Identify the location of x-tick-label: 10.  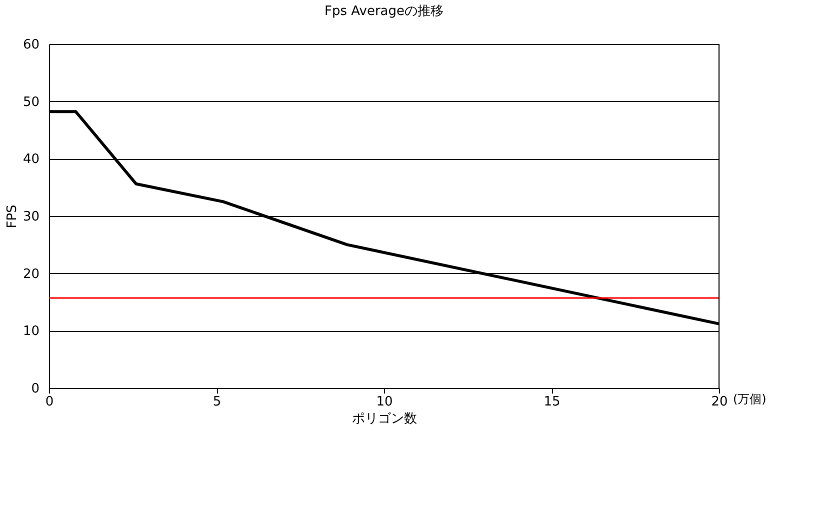
(384, 402).